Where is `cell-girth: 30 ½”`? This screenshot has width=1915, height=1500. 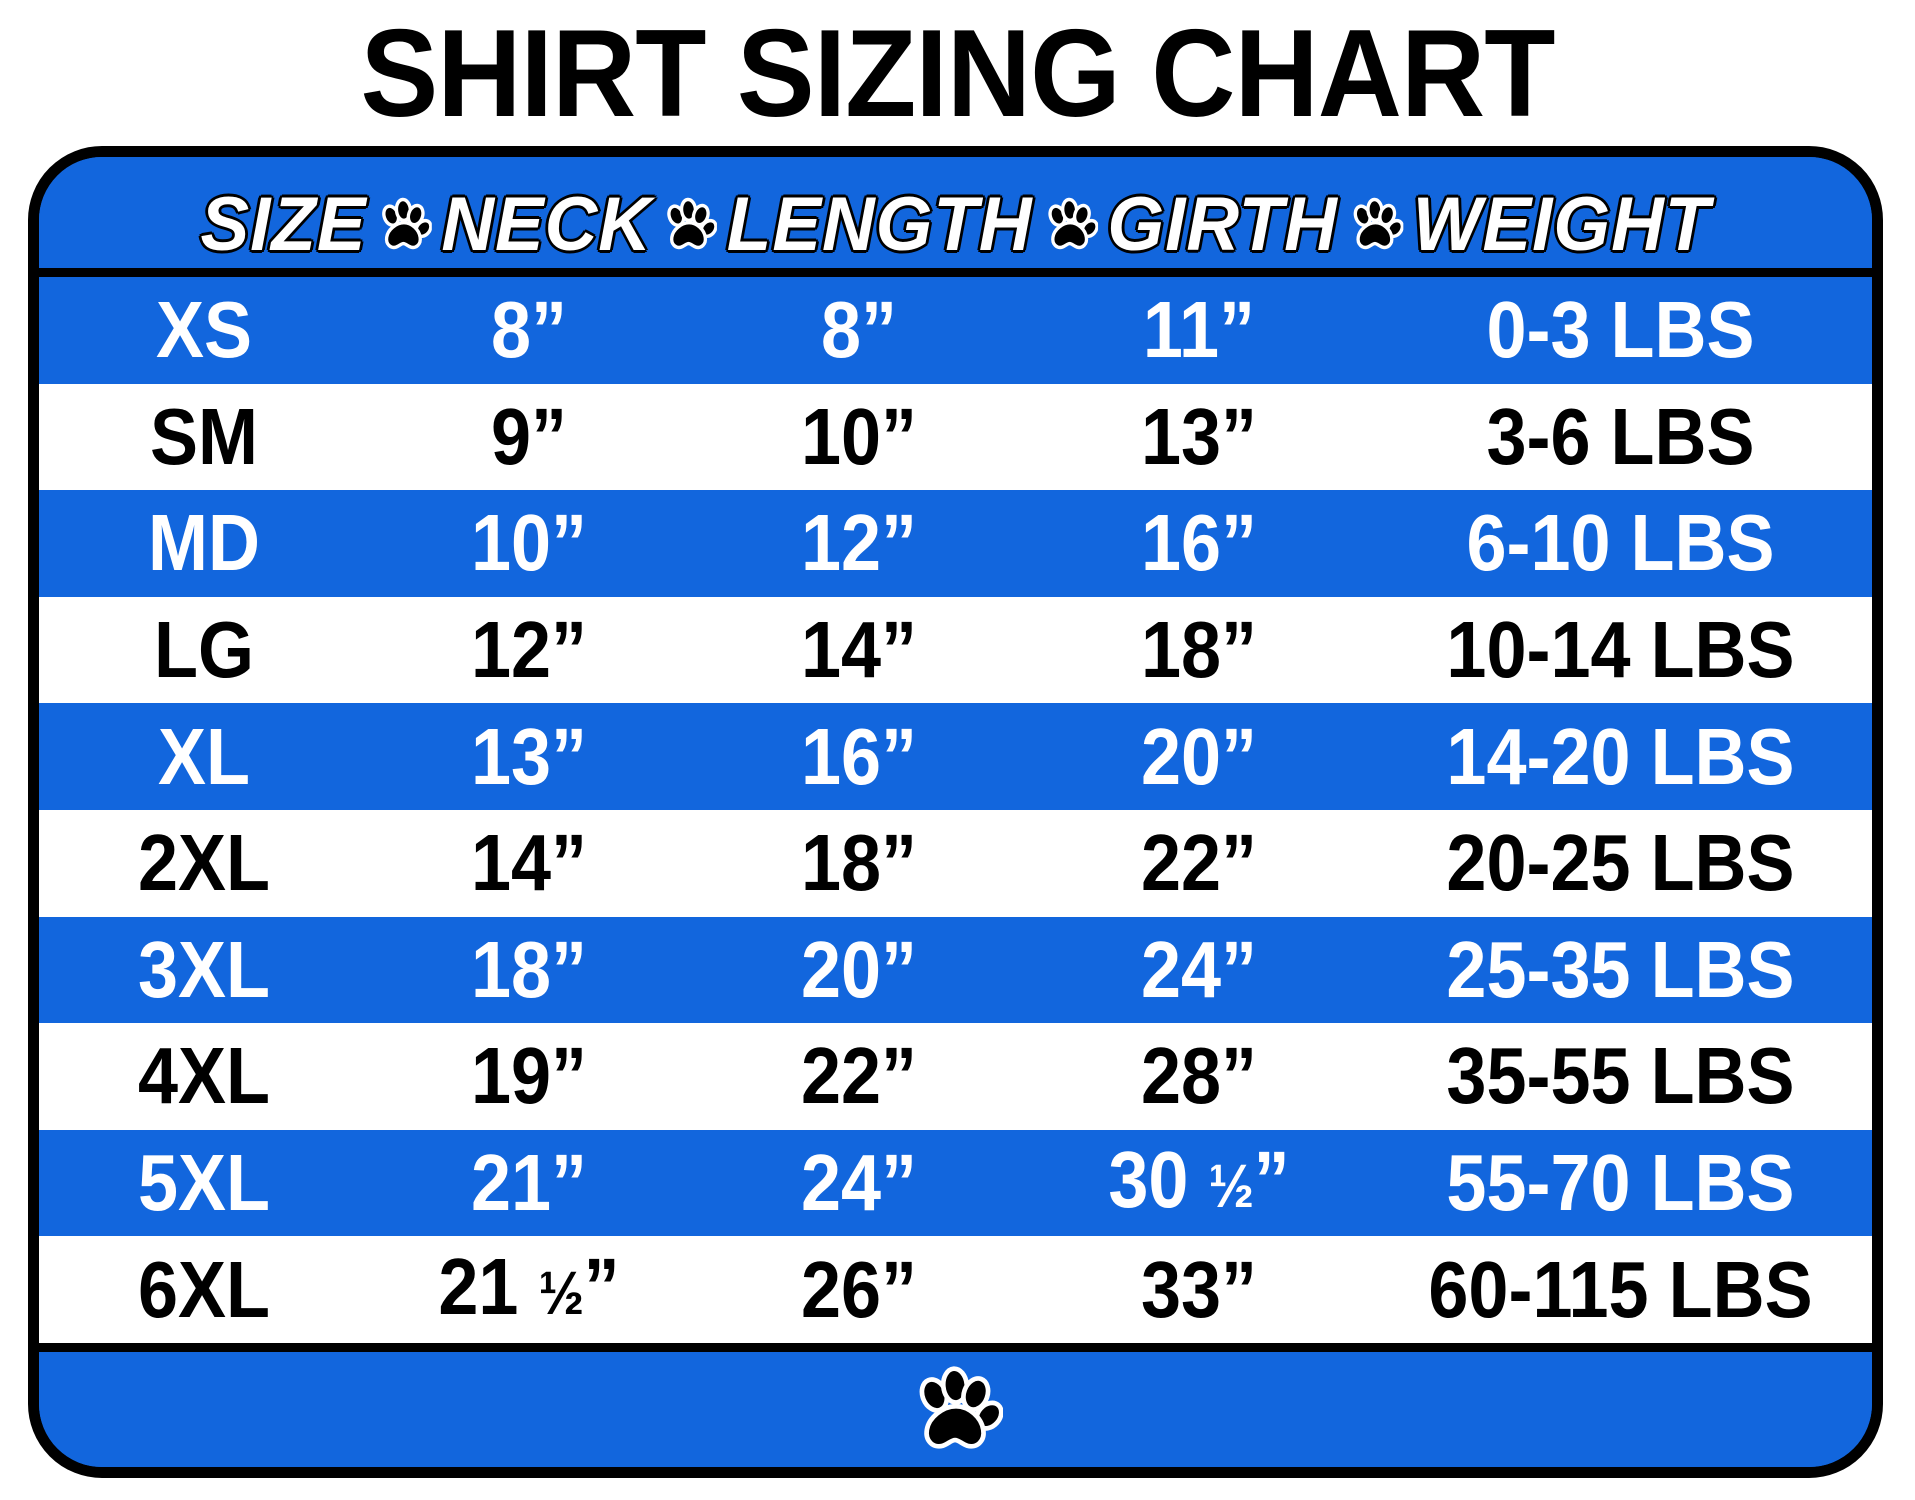 cell-girth: 30 ½” is located at coordinates (1199, 1180).